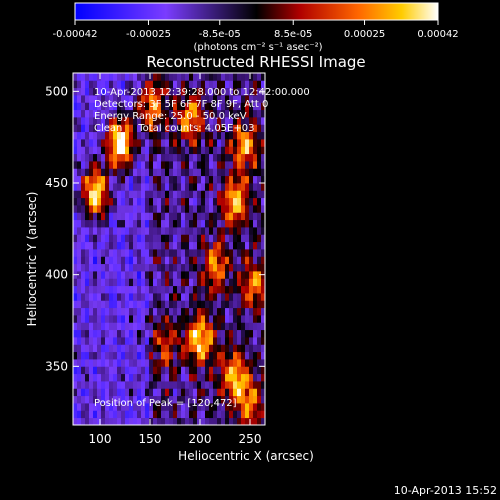 The width and height of the screenshot is (500, 500). Describe the element at coordinates (75, 34) in the screenshot. I see `colorbar-tick-label: -0.00042` at that location.